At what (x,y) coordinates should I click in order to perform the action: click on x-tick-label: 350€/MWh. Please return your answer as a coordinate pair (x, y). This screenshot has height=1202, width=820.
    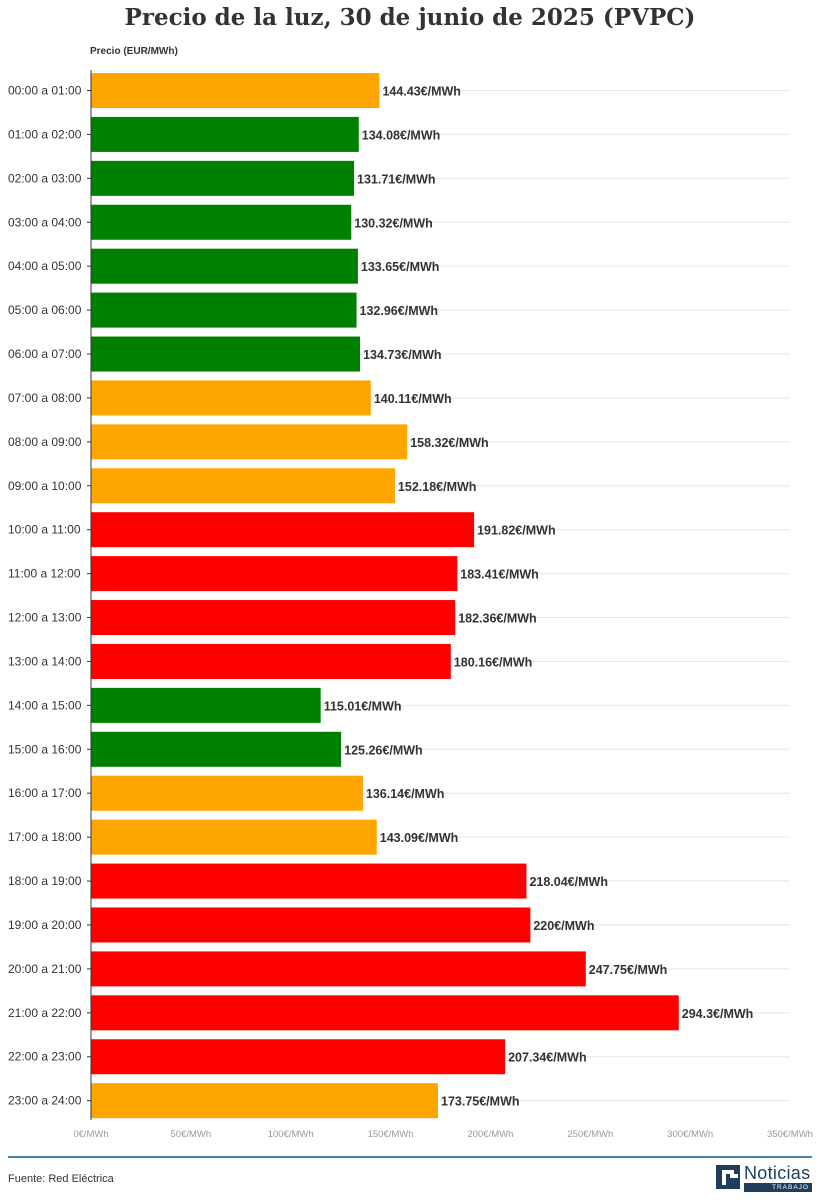
    Looking at the image, I should click on (790, 1134).